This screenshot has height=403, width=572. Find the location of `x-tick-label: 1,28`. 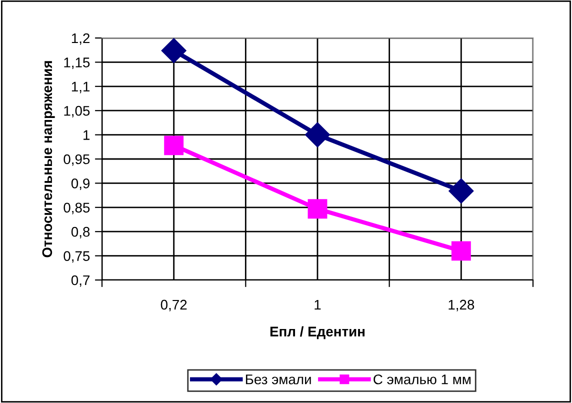

x-tick-label: 1,28 is located at coordinates (461, 306).